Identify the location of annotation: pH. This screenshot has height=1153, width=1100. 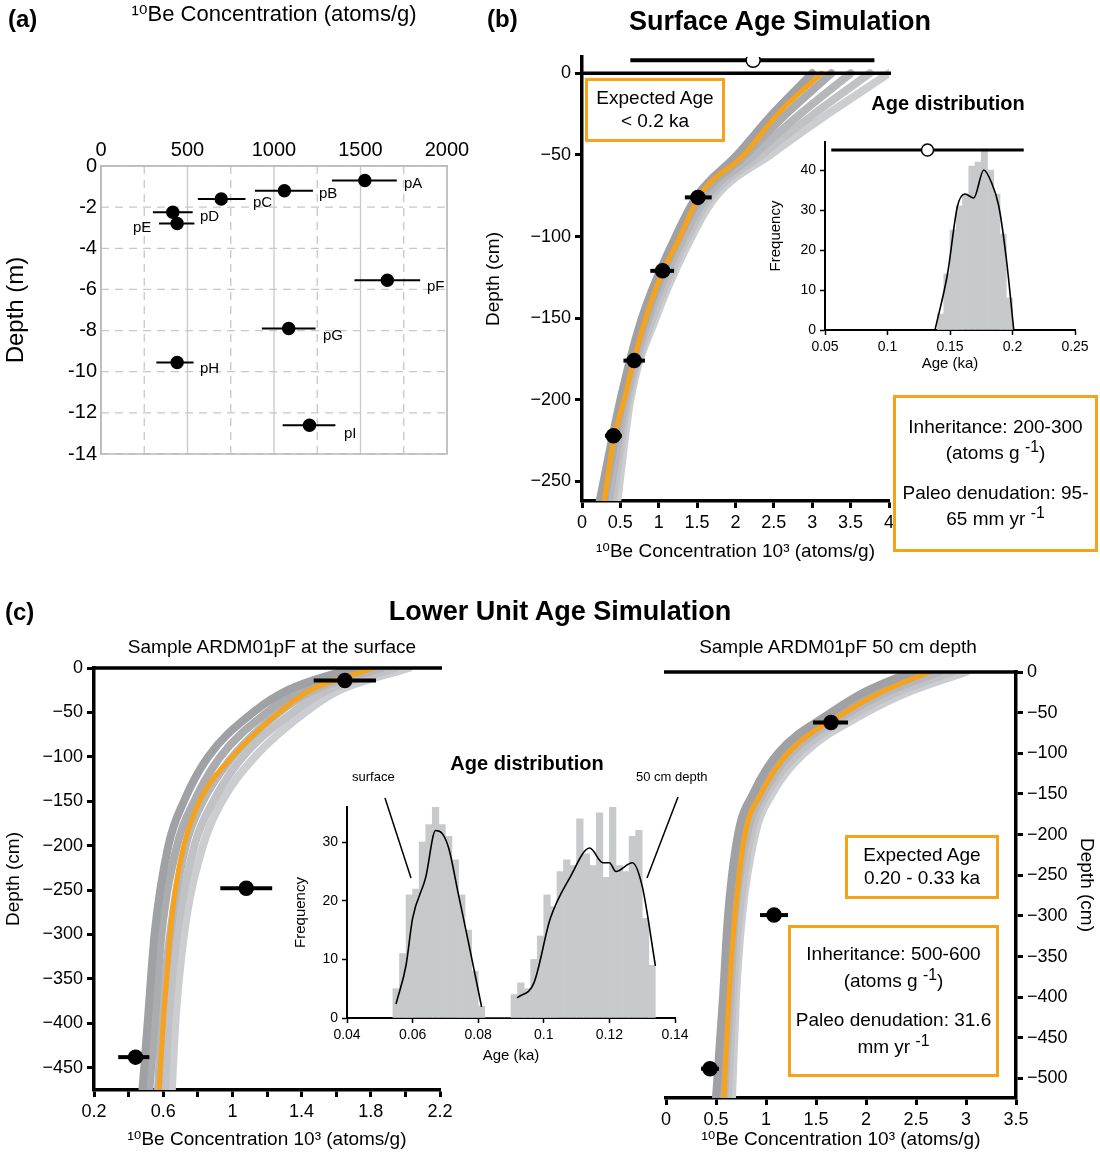
(210, 368).